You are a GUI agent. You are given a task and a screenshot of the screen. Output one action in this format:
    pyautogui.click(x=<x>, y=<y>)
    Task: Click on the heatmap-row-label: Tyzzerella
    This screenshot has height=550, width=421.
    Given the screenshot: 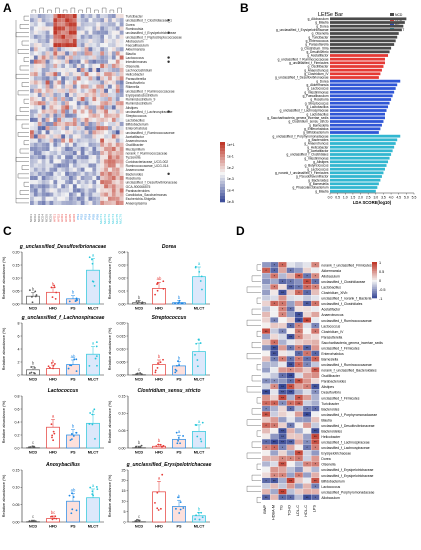 What is the action you would take?
    pyautogui.click(x=133, y=158)
    